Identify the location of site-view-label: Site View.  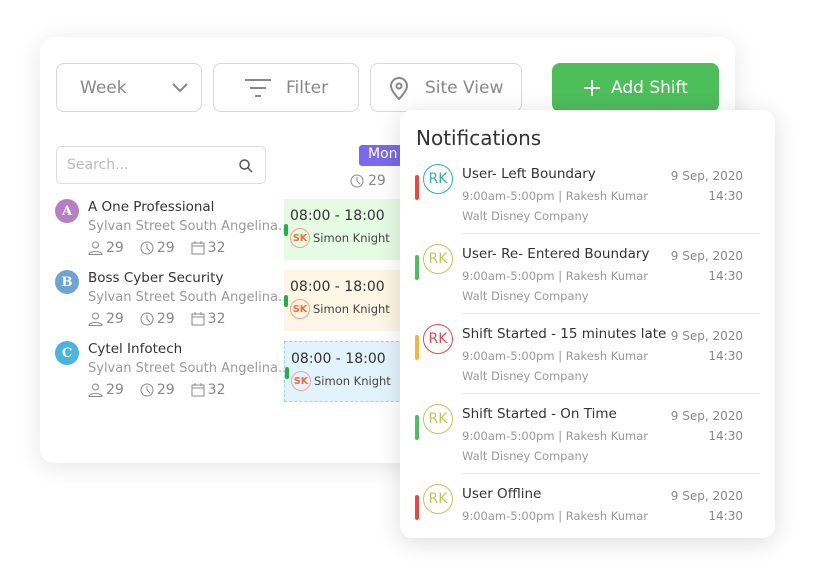
(464, 87).